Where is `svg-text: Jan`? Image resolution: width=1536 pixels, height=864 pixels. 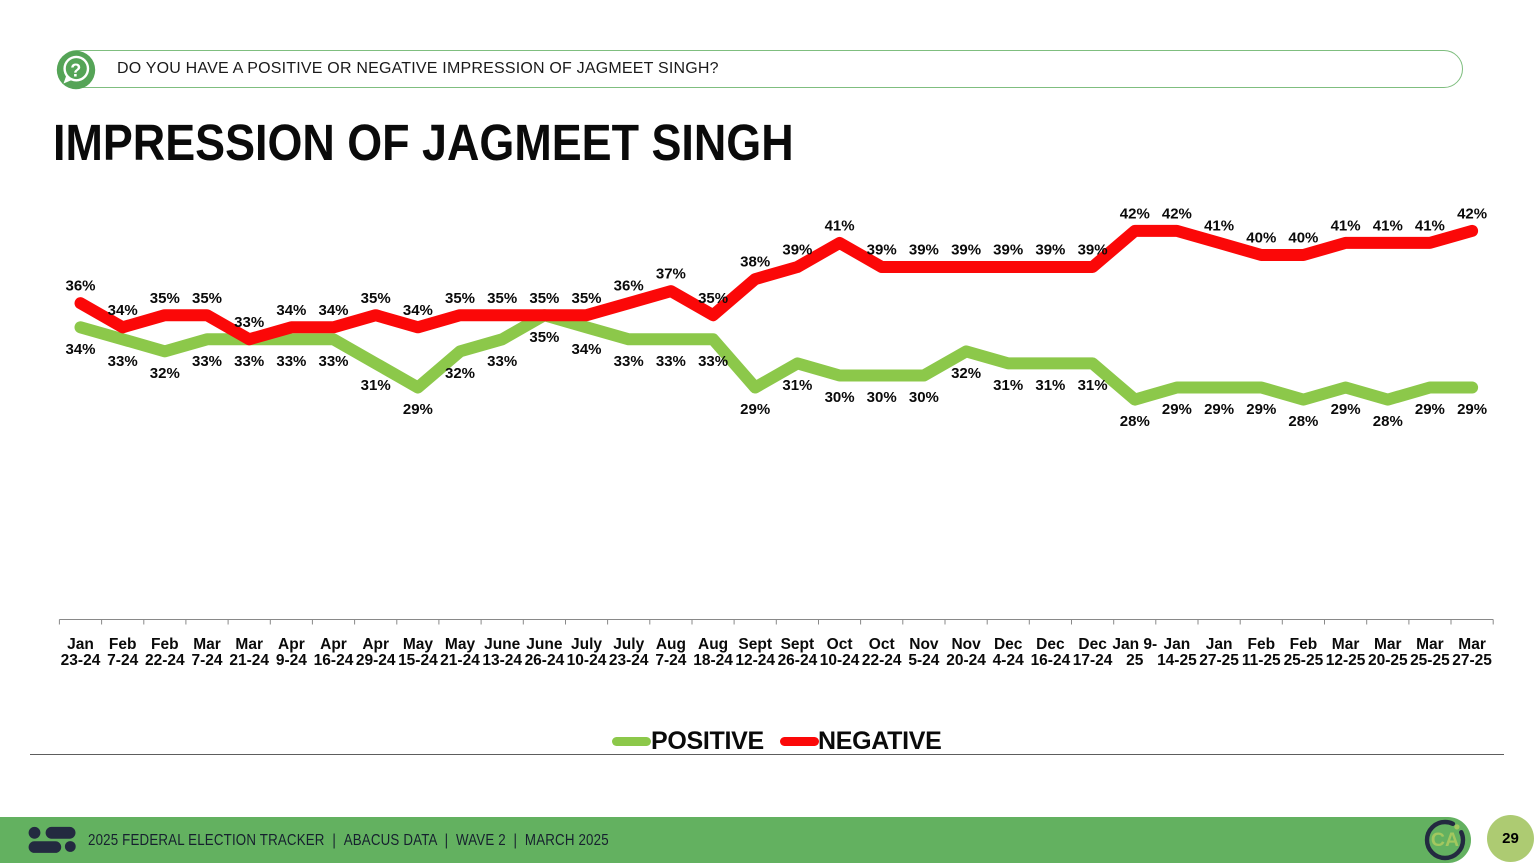
svg-text: Jan is located at coordinates (1177, 644).